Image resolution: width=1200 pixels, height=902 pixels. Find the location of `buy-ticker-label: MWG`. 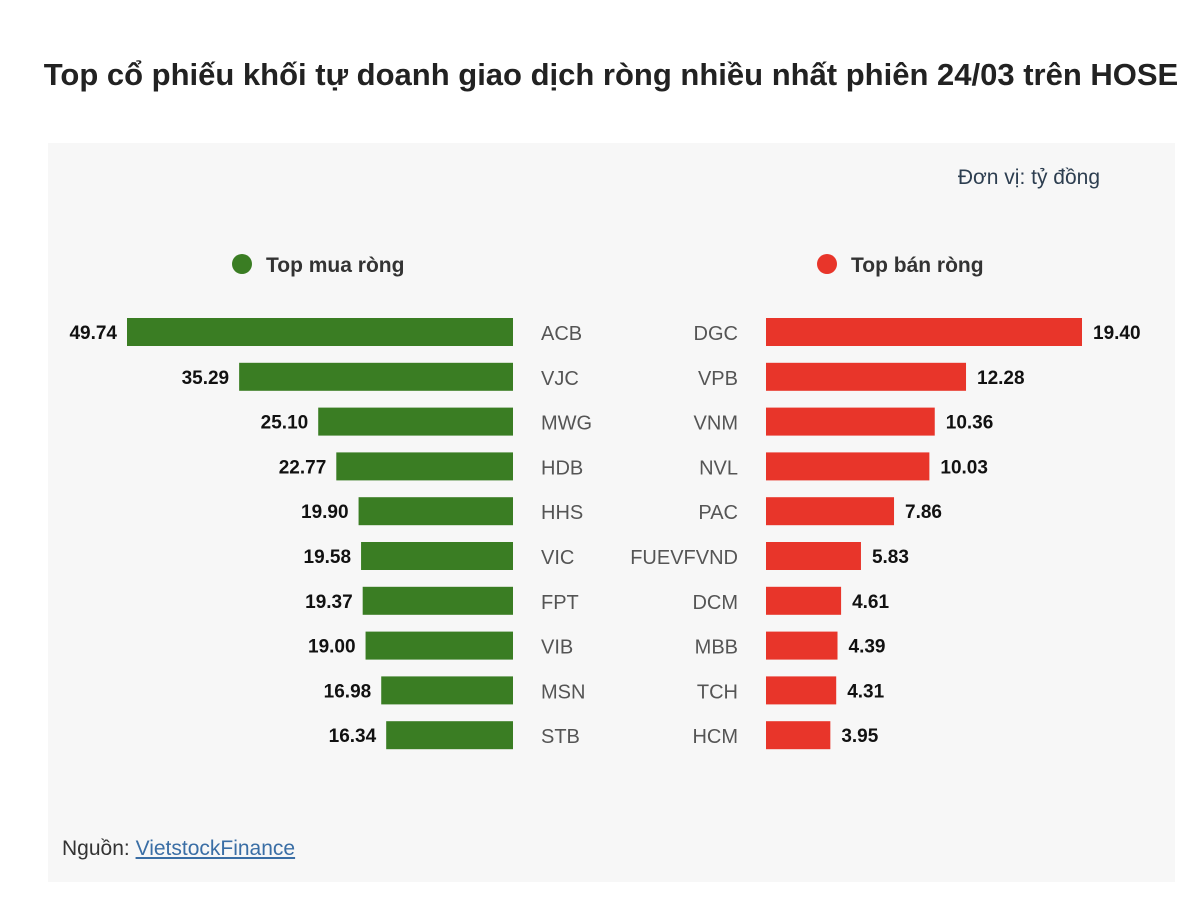

buy-ticker-label: MWG is located at coordinates (566, 424).